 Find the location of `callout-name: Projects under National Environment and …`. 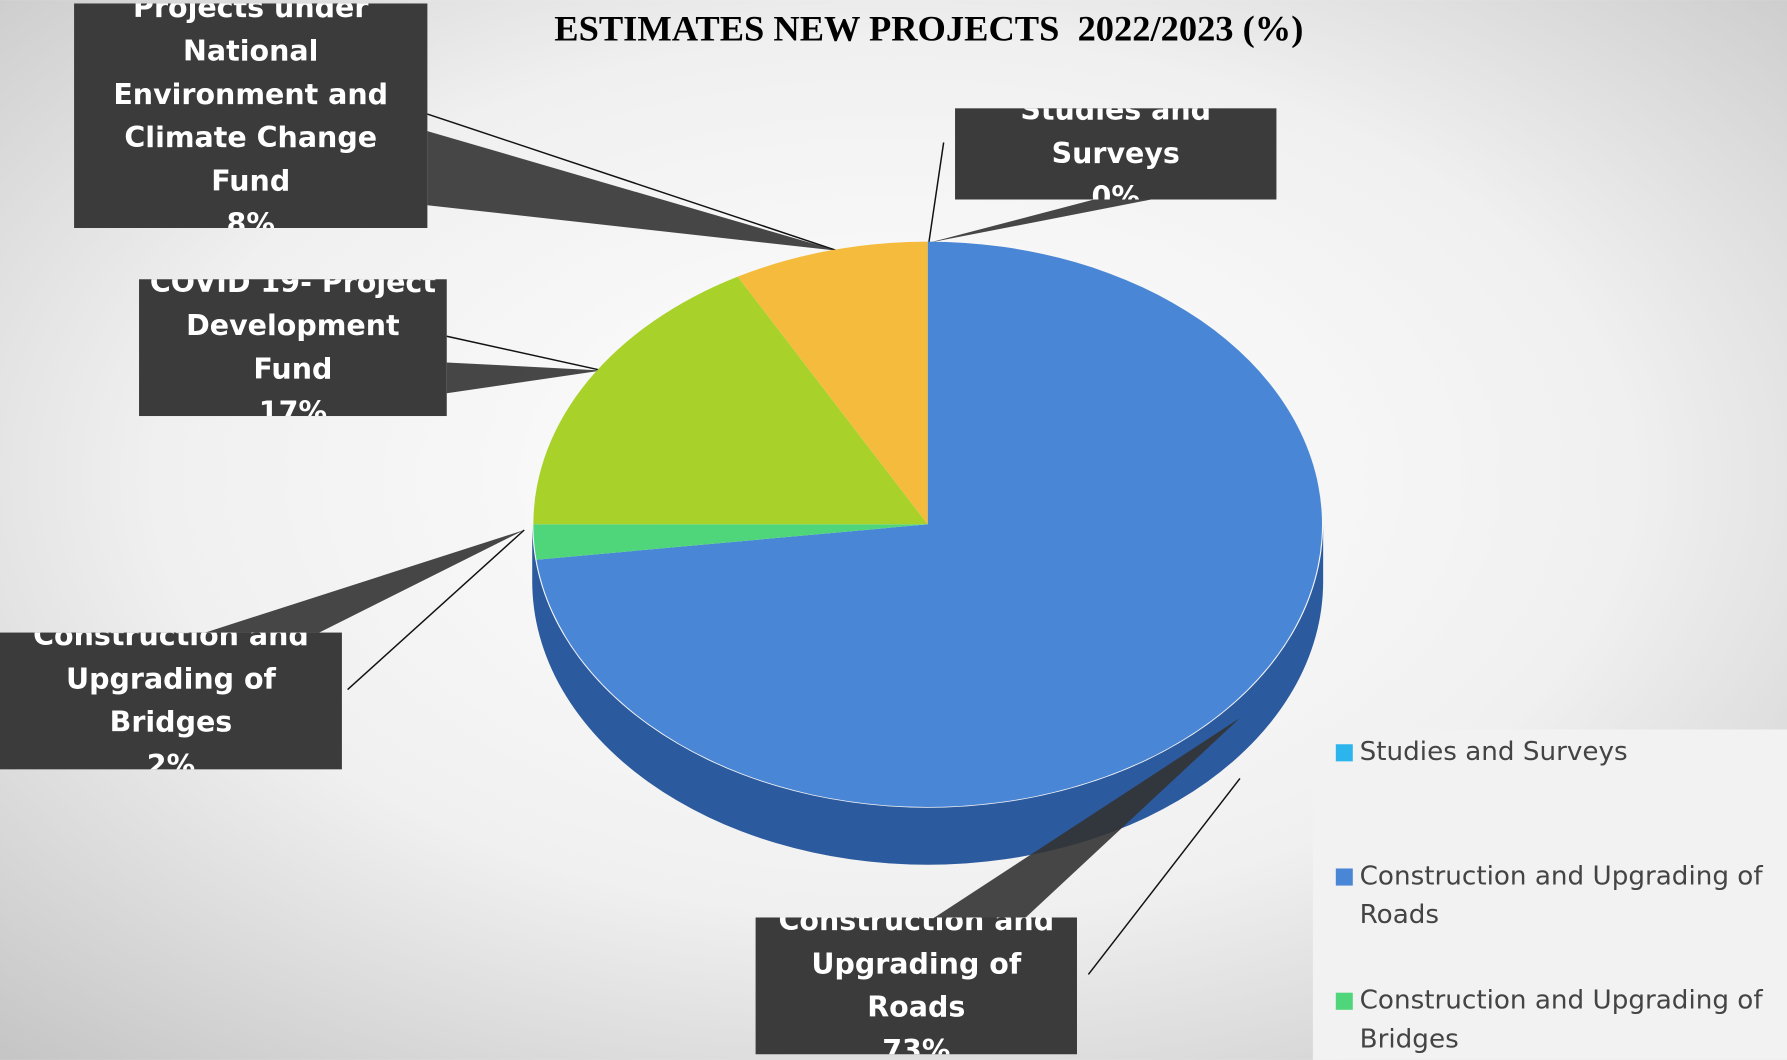

callout-name: Projects under National Environment and … is located at coordinates (251, 100).